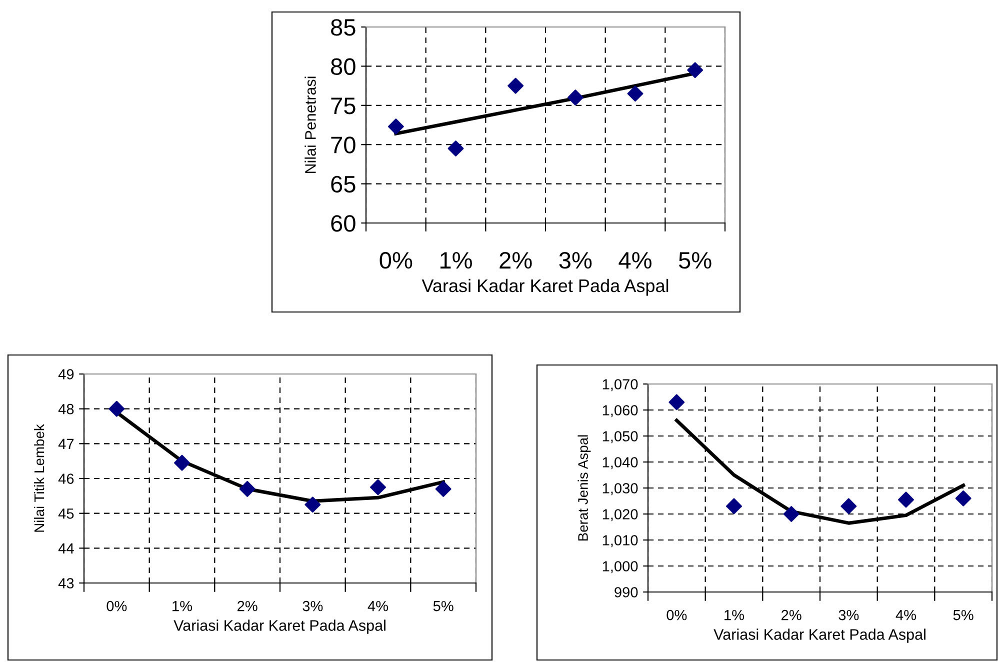  What do you see at coordinates (343, 66) in the screenshot?
I see `y-tick-label: 80` at bounding box center [343, 66].